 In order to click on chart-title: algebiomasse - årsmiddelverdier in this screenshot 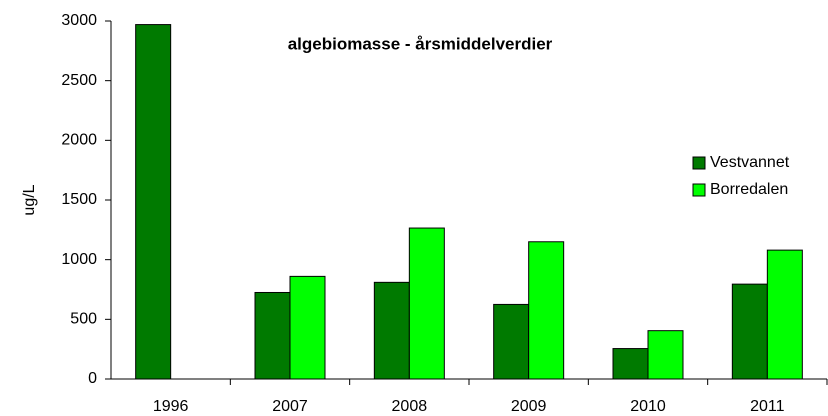, I will do `click(420, 43)`.